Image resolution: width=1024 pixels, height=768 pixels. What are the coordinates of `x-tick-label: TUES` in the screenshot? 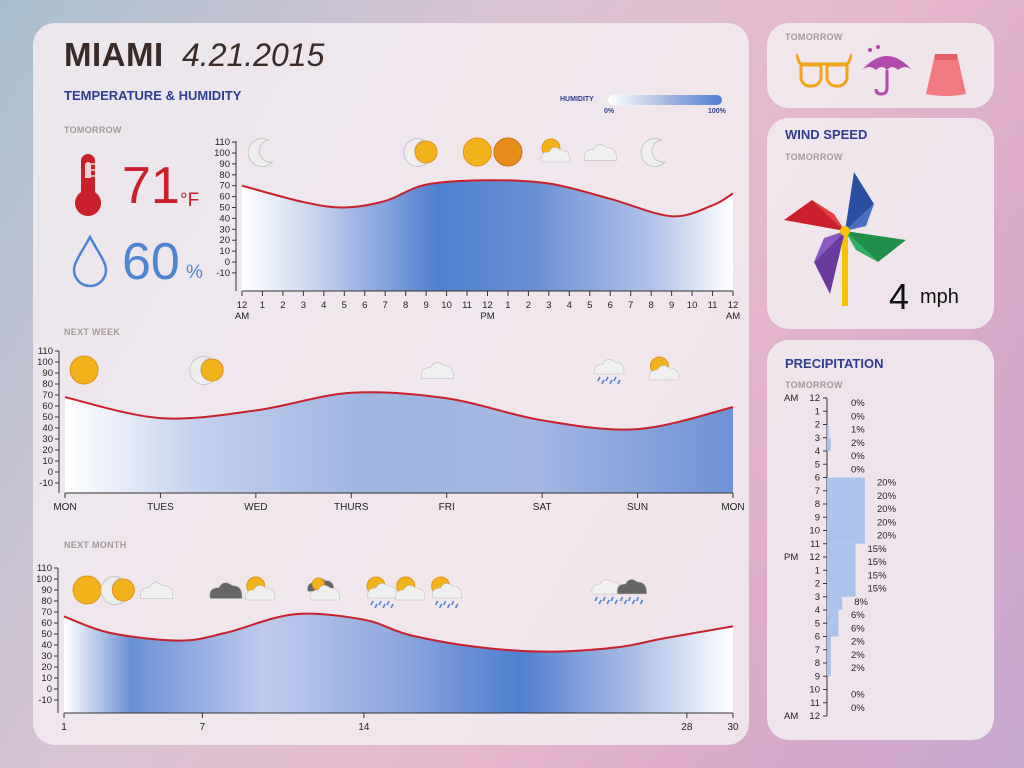 It's located at (160, 507).